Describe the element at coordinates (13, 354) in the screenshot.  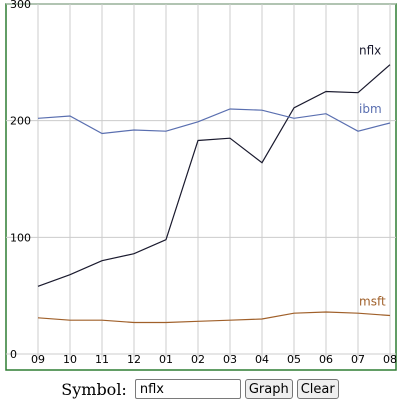
I see `y-tick-label: 0` at that location.